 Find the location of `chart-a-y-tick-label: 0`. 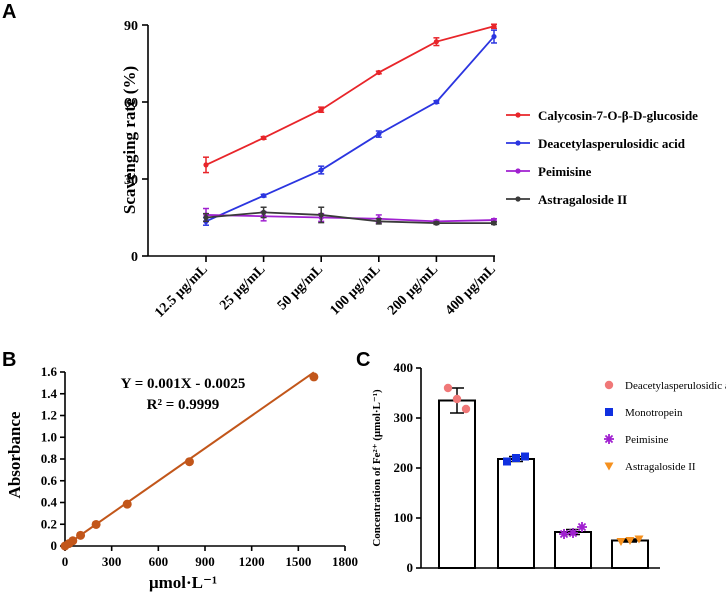

chart-a-y-tick-label: 0 is located at coordinates (134, 257).